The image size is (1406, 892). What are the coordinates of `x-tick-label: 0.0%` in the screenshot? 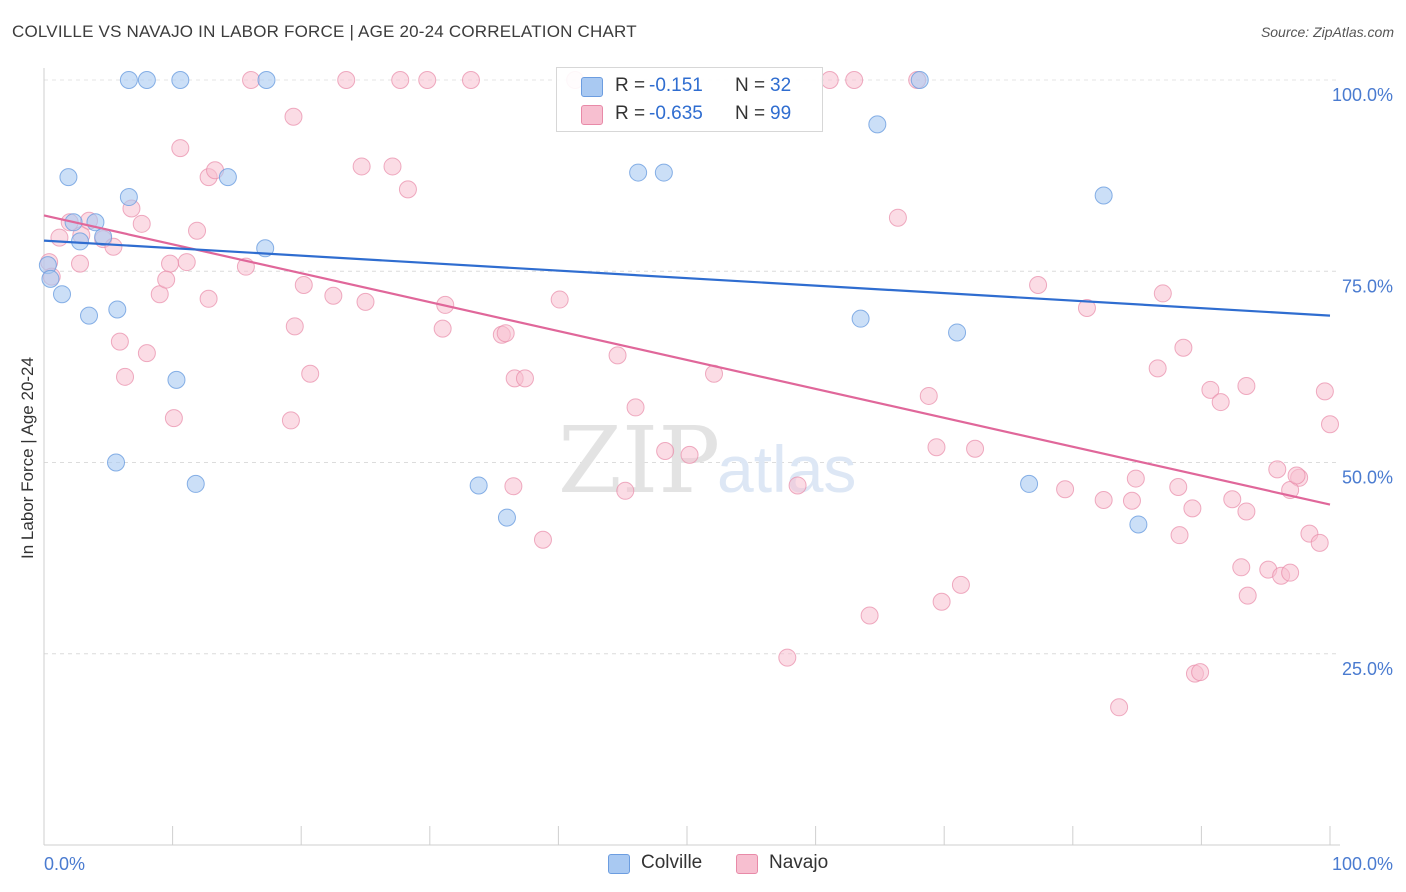 It's located at (64, 864).